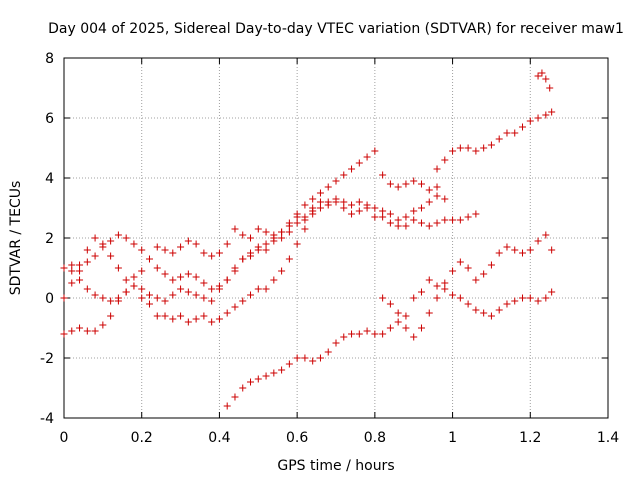  I want to click on y-tick-label: 8, so click(49, 59).